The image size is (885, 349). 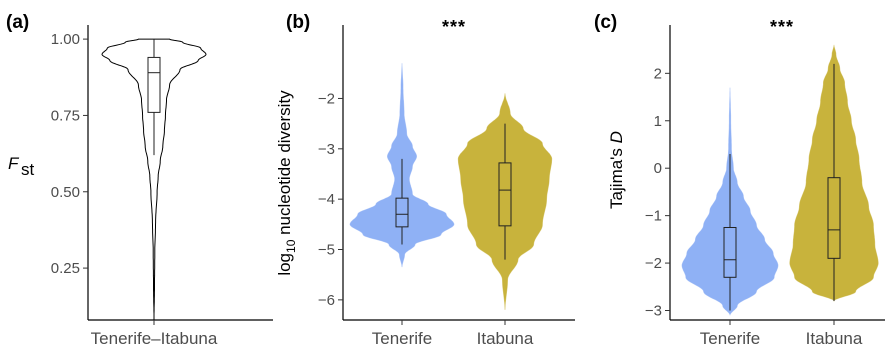 I want to click on y-tick-label: −4, so click(x=326, y=199).